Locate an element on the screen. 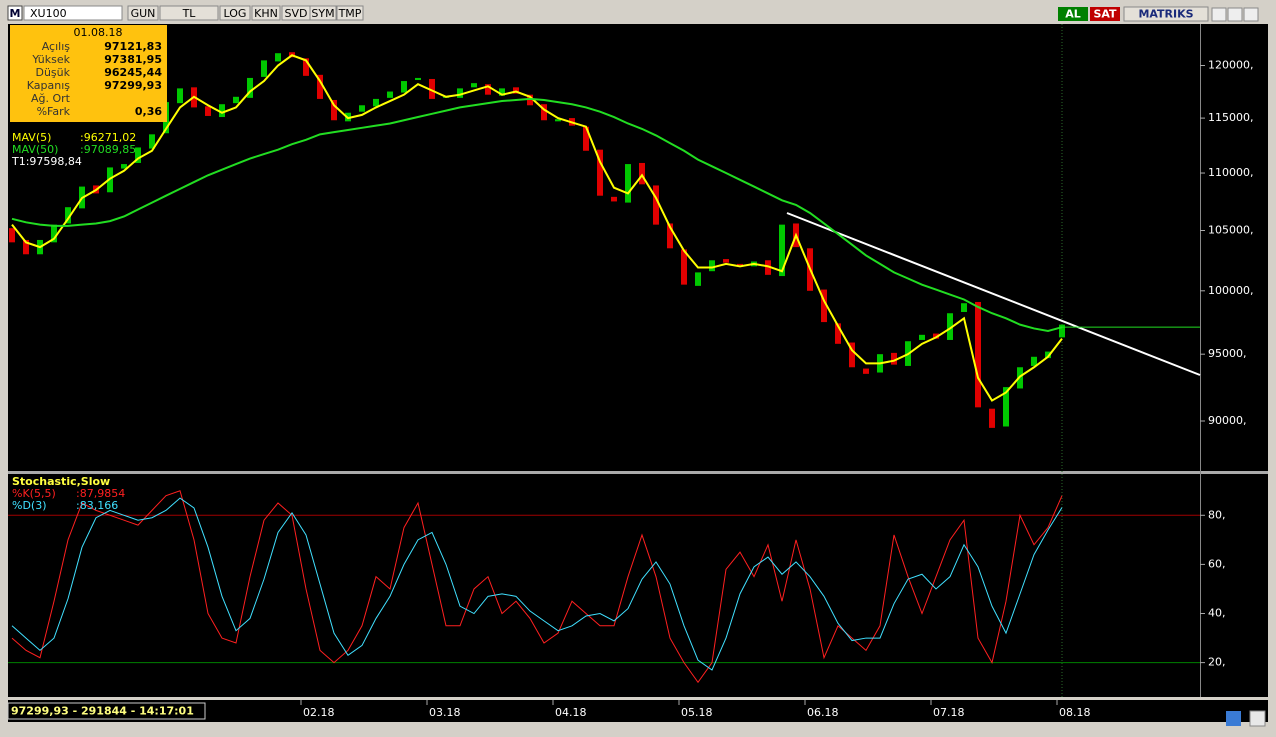 The image size is (1276, 737). scroll-button is located at coordinates (1257, 718).